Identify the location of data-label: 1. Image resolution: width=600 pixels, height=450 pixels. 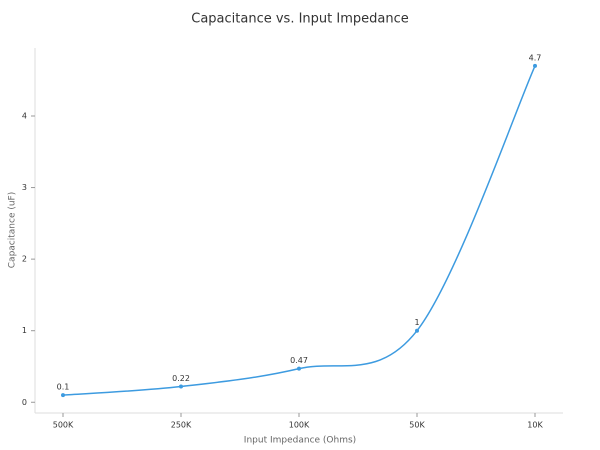
(416, 322).